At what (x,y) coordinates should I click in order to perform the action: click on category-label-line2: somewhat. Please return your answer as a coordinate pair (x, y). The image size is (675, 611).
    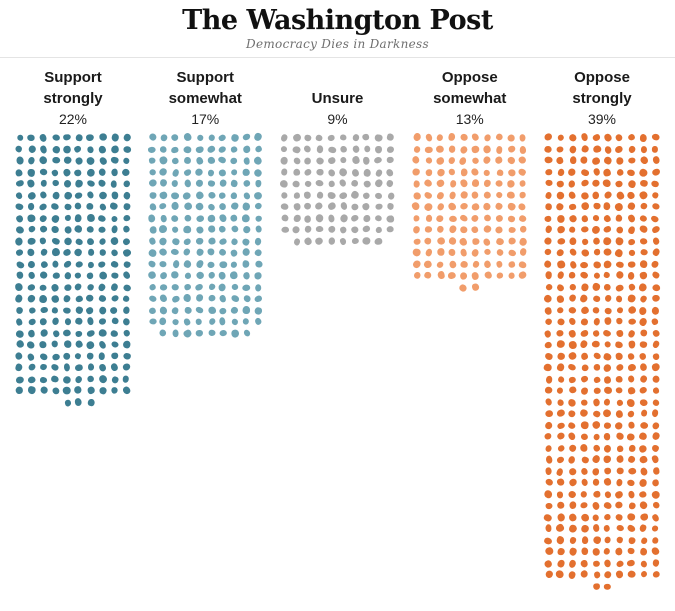
    Looking at the image, I should click on (470, 98).